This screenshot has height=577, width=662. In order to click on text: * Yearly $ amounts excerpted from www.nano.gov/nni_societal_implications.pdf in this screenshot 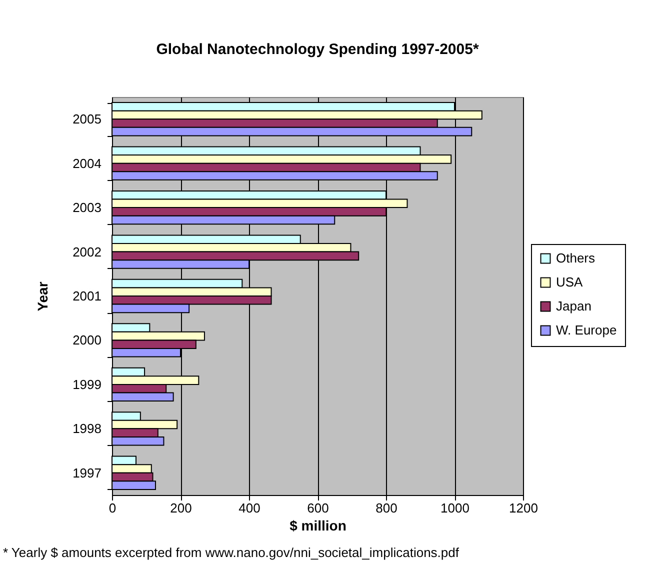, I will do `click(231, 552)`.